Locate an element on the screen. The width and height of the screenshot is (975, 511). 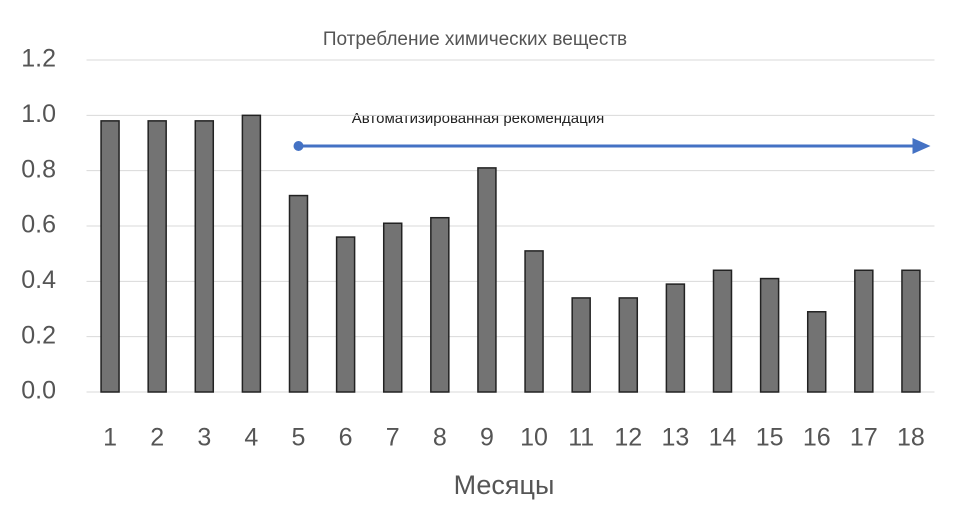
x-tick-label: 14 is located at coordinates (723, 438).